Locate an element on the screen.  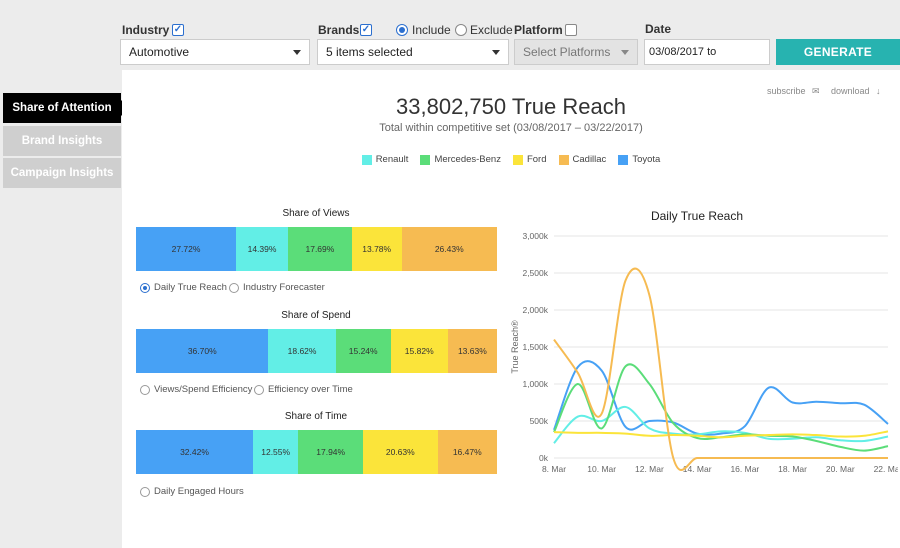
legend-label: Ford is located at coordinates (536, 159).